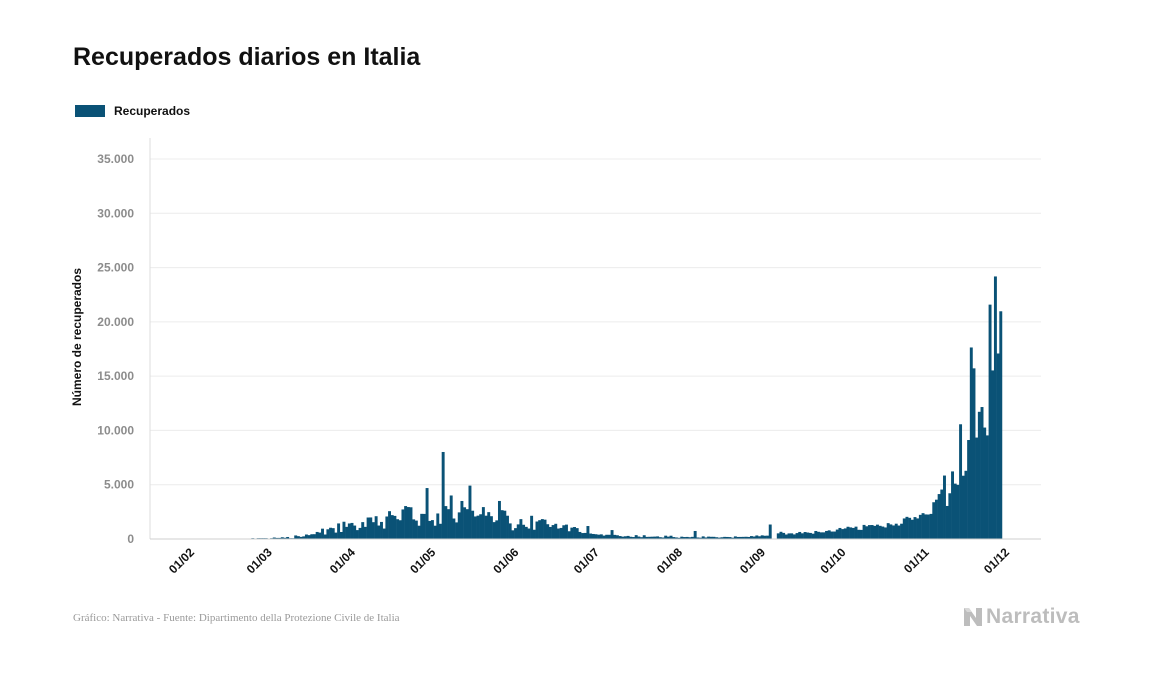 The height and width of the screenshot is (674, 1157). What do you see at coordinates (152, 111) in the screenshot?
I see `legend-label-recuperados: Recuperados` at bounding box center [152, 111].